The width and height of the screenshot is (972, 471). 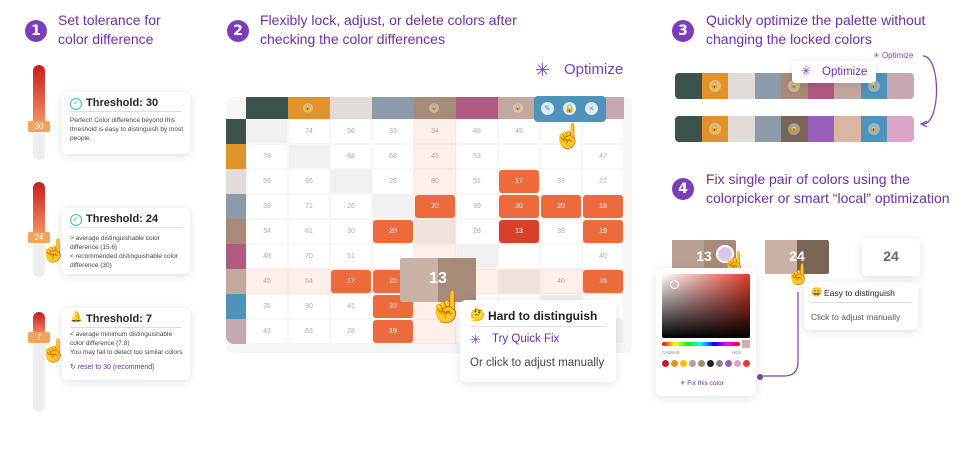 What do you see at coordinates (309, 331) in the screenshot?
I see `matrix-cell: 63` at bounding box center [309, 331].